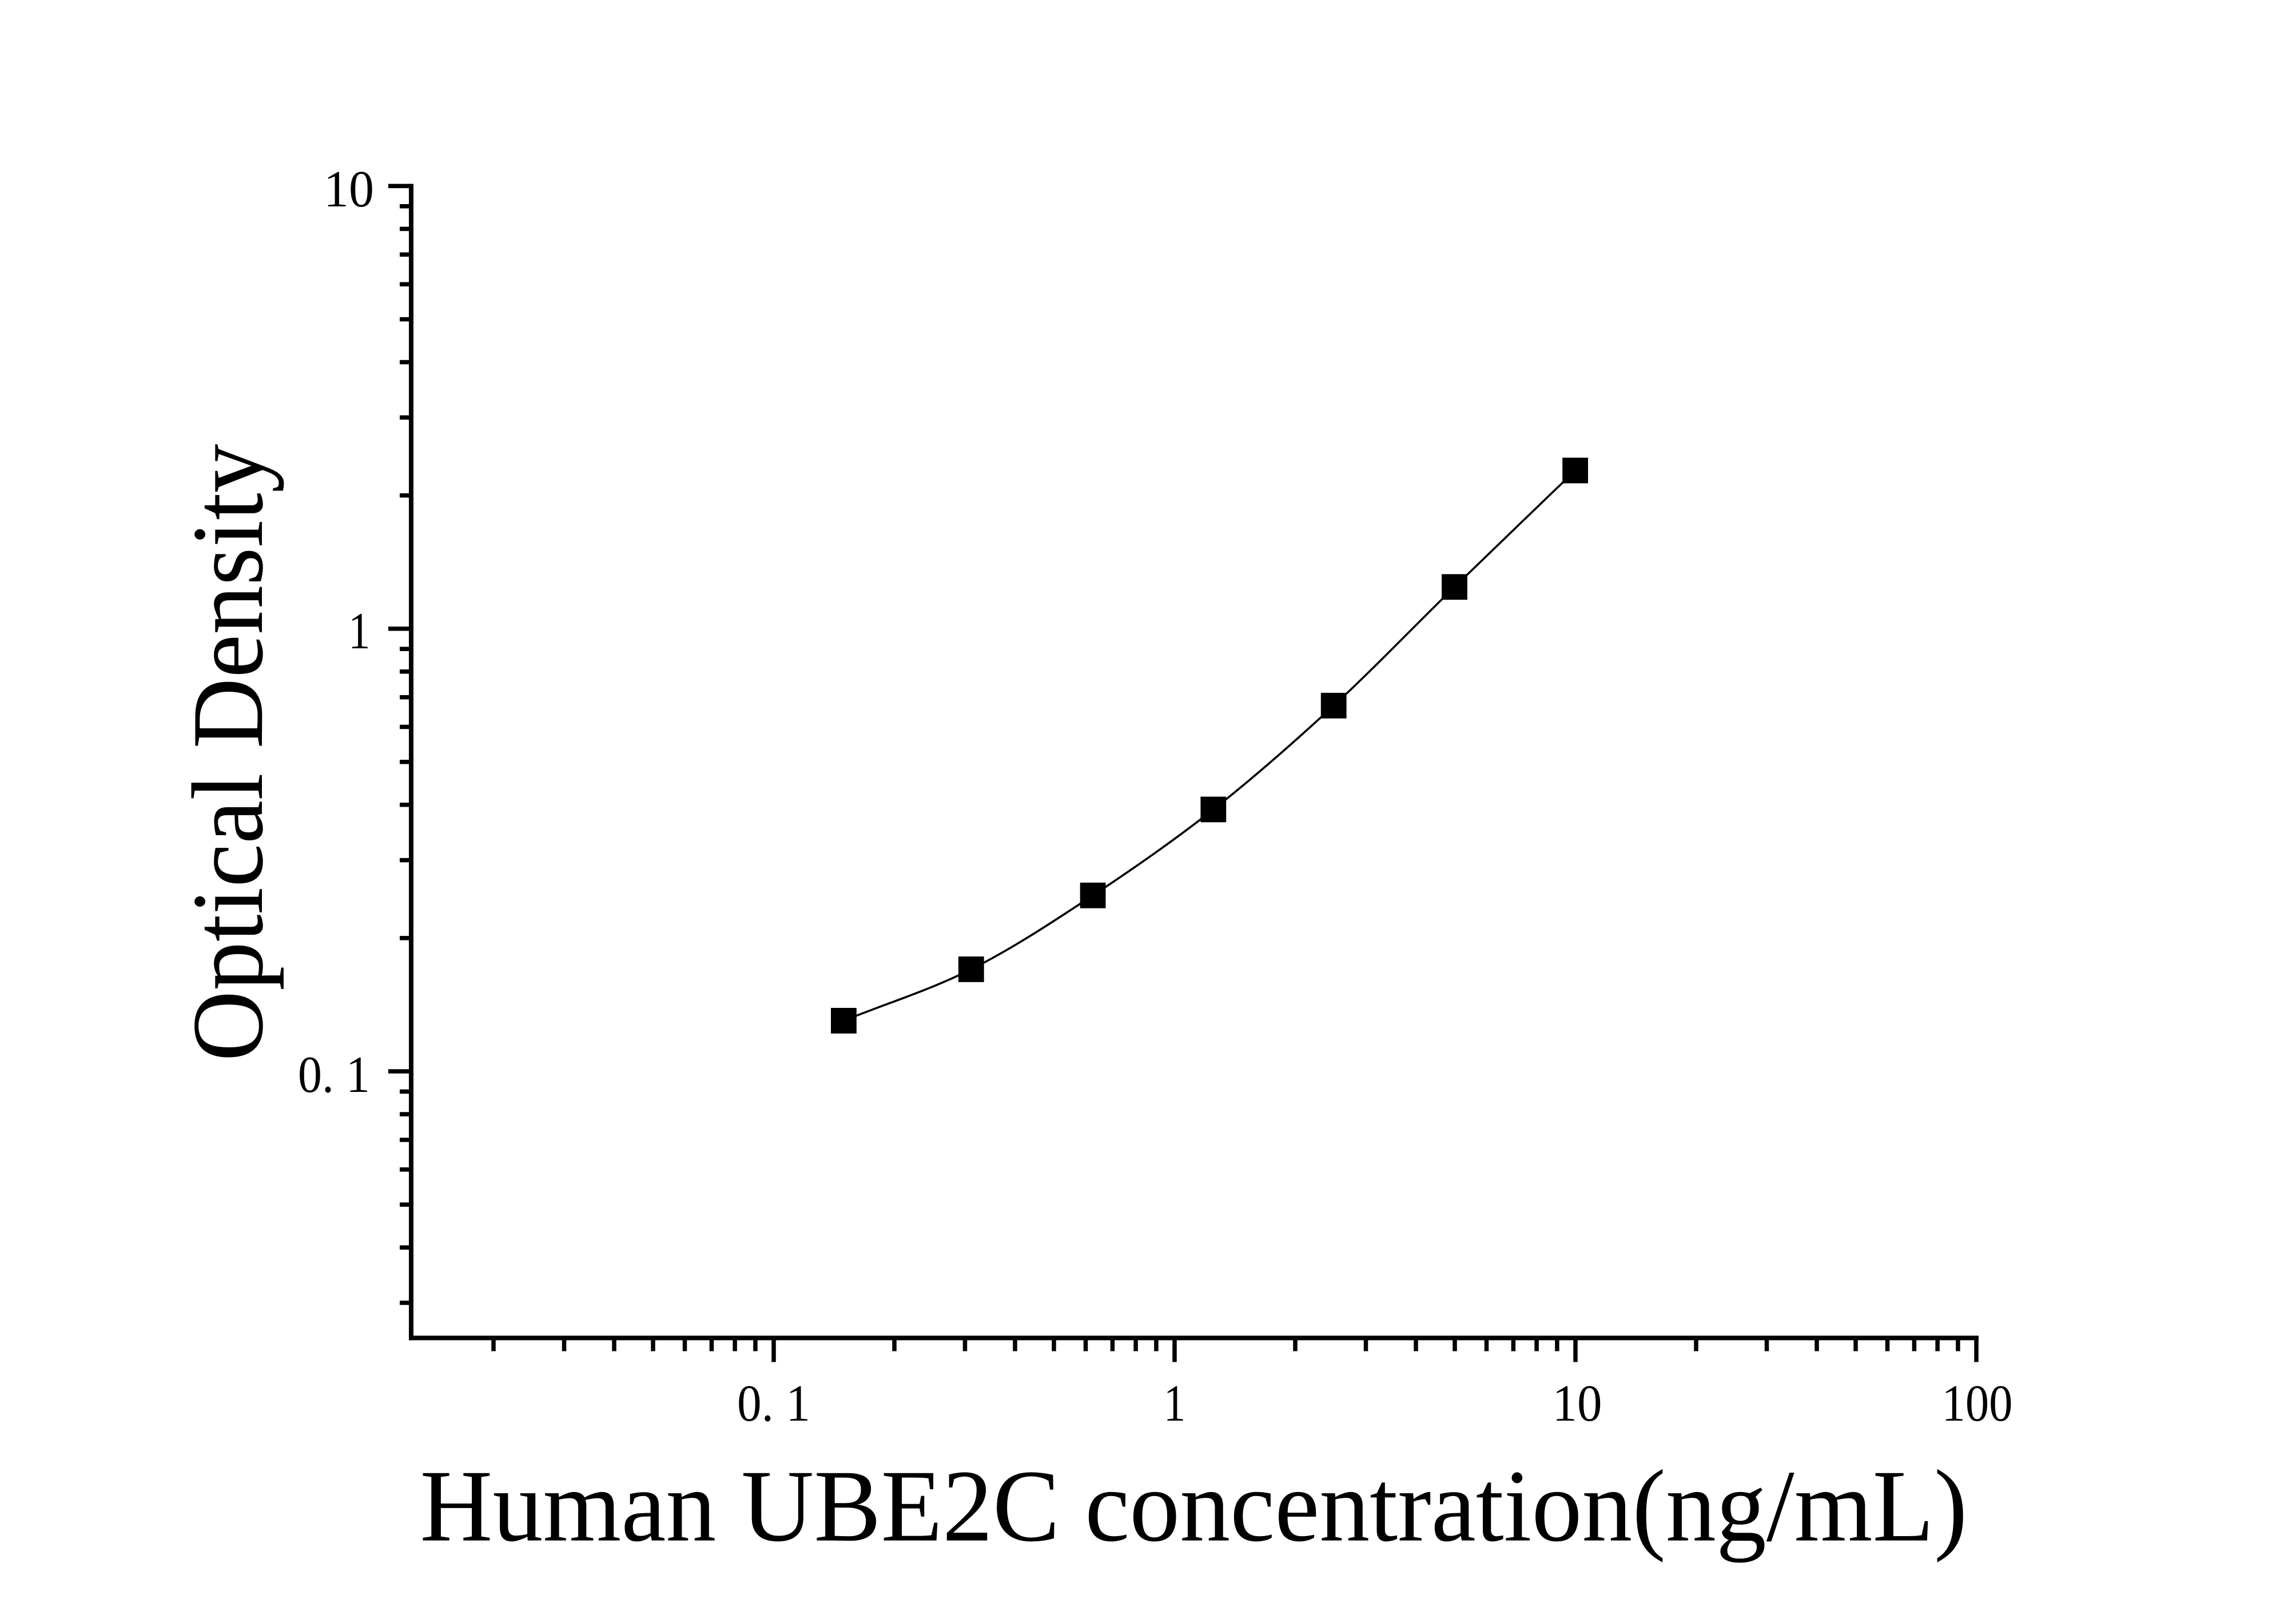  What do you see at coordinates (1978, 1403) in the screenshot?
I see `svg-text: 100` at bounding box center [1978, 1403].